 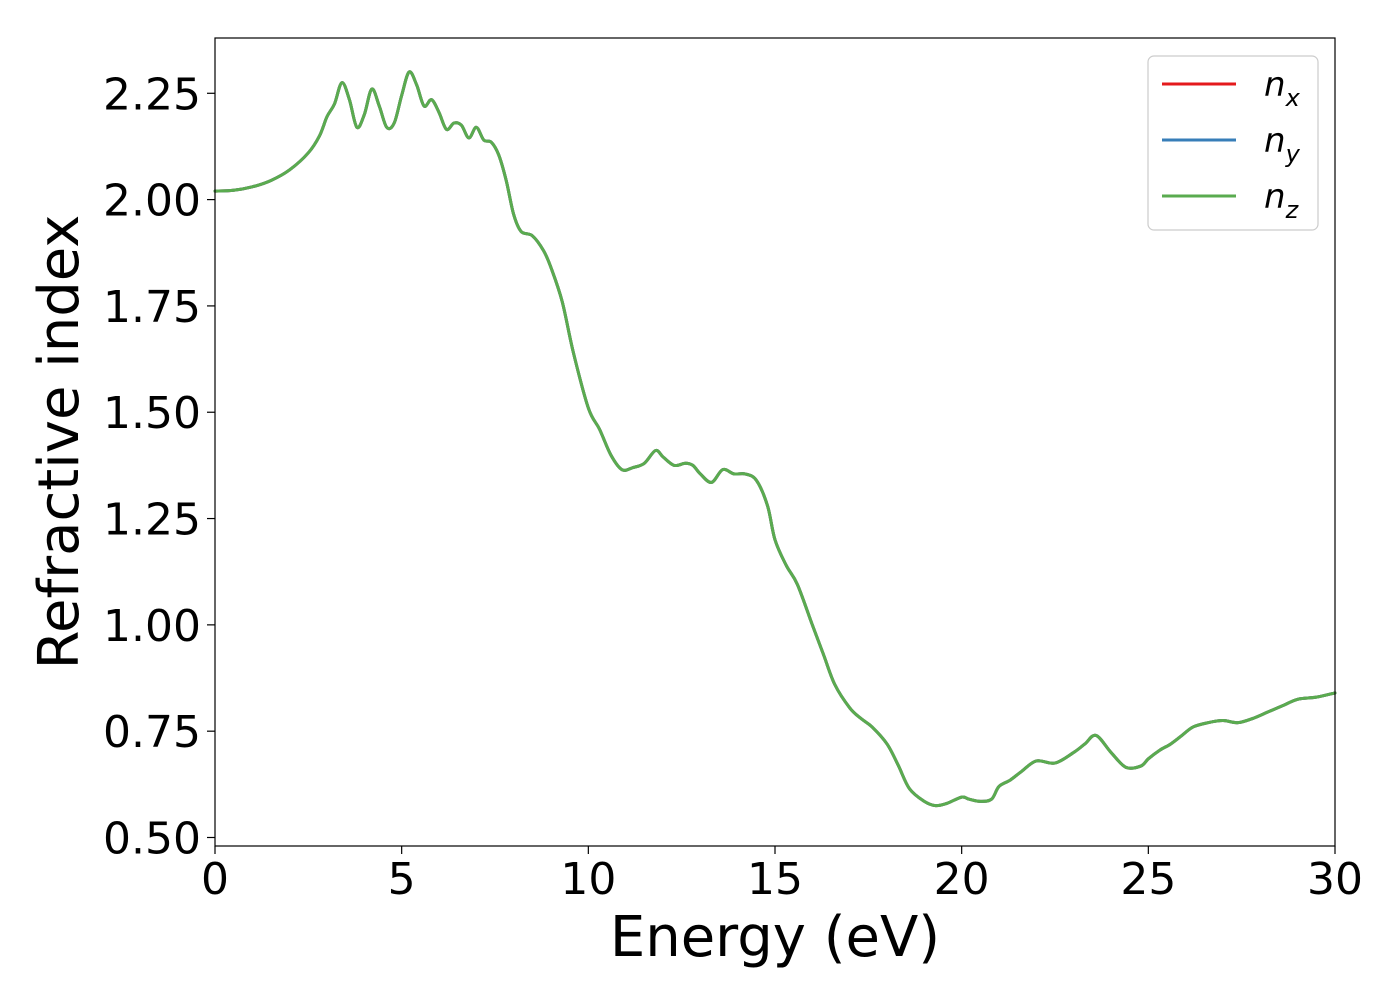 I want to click on x-tick-label: 0, so click(x=215, y=879).